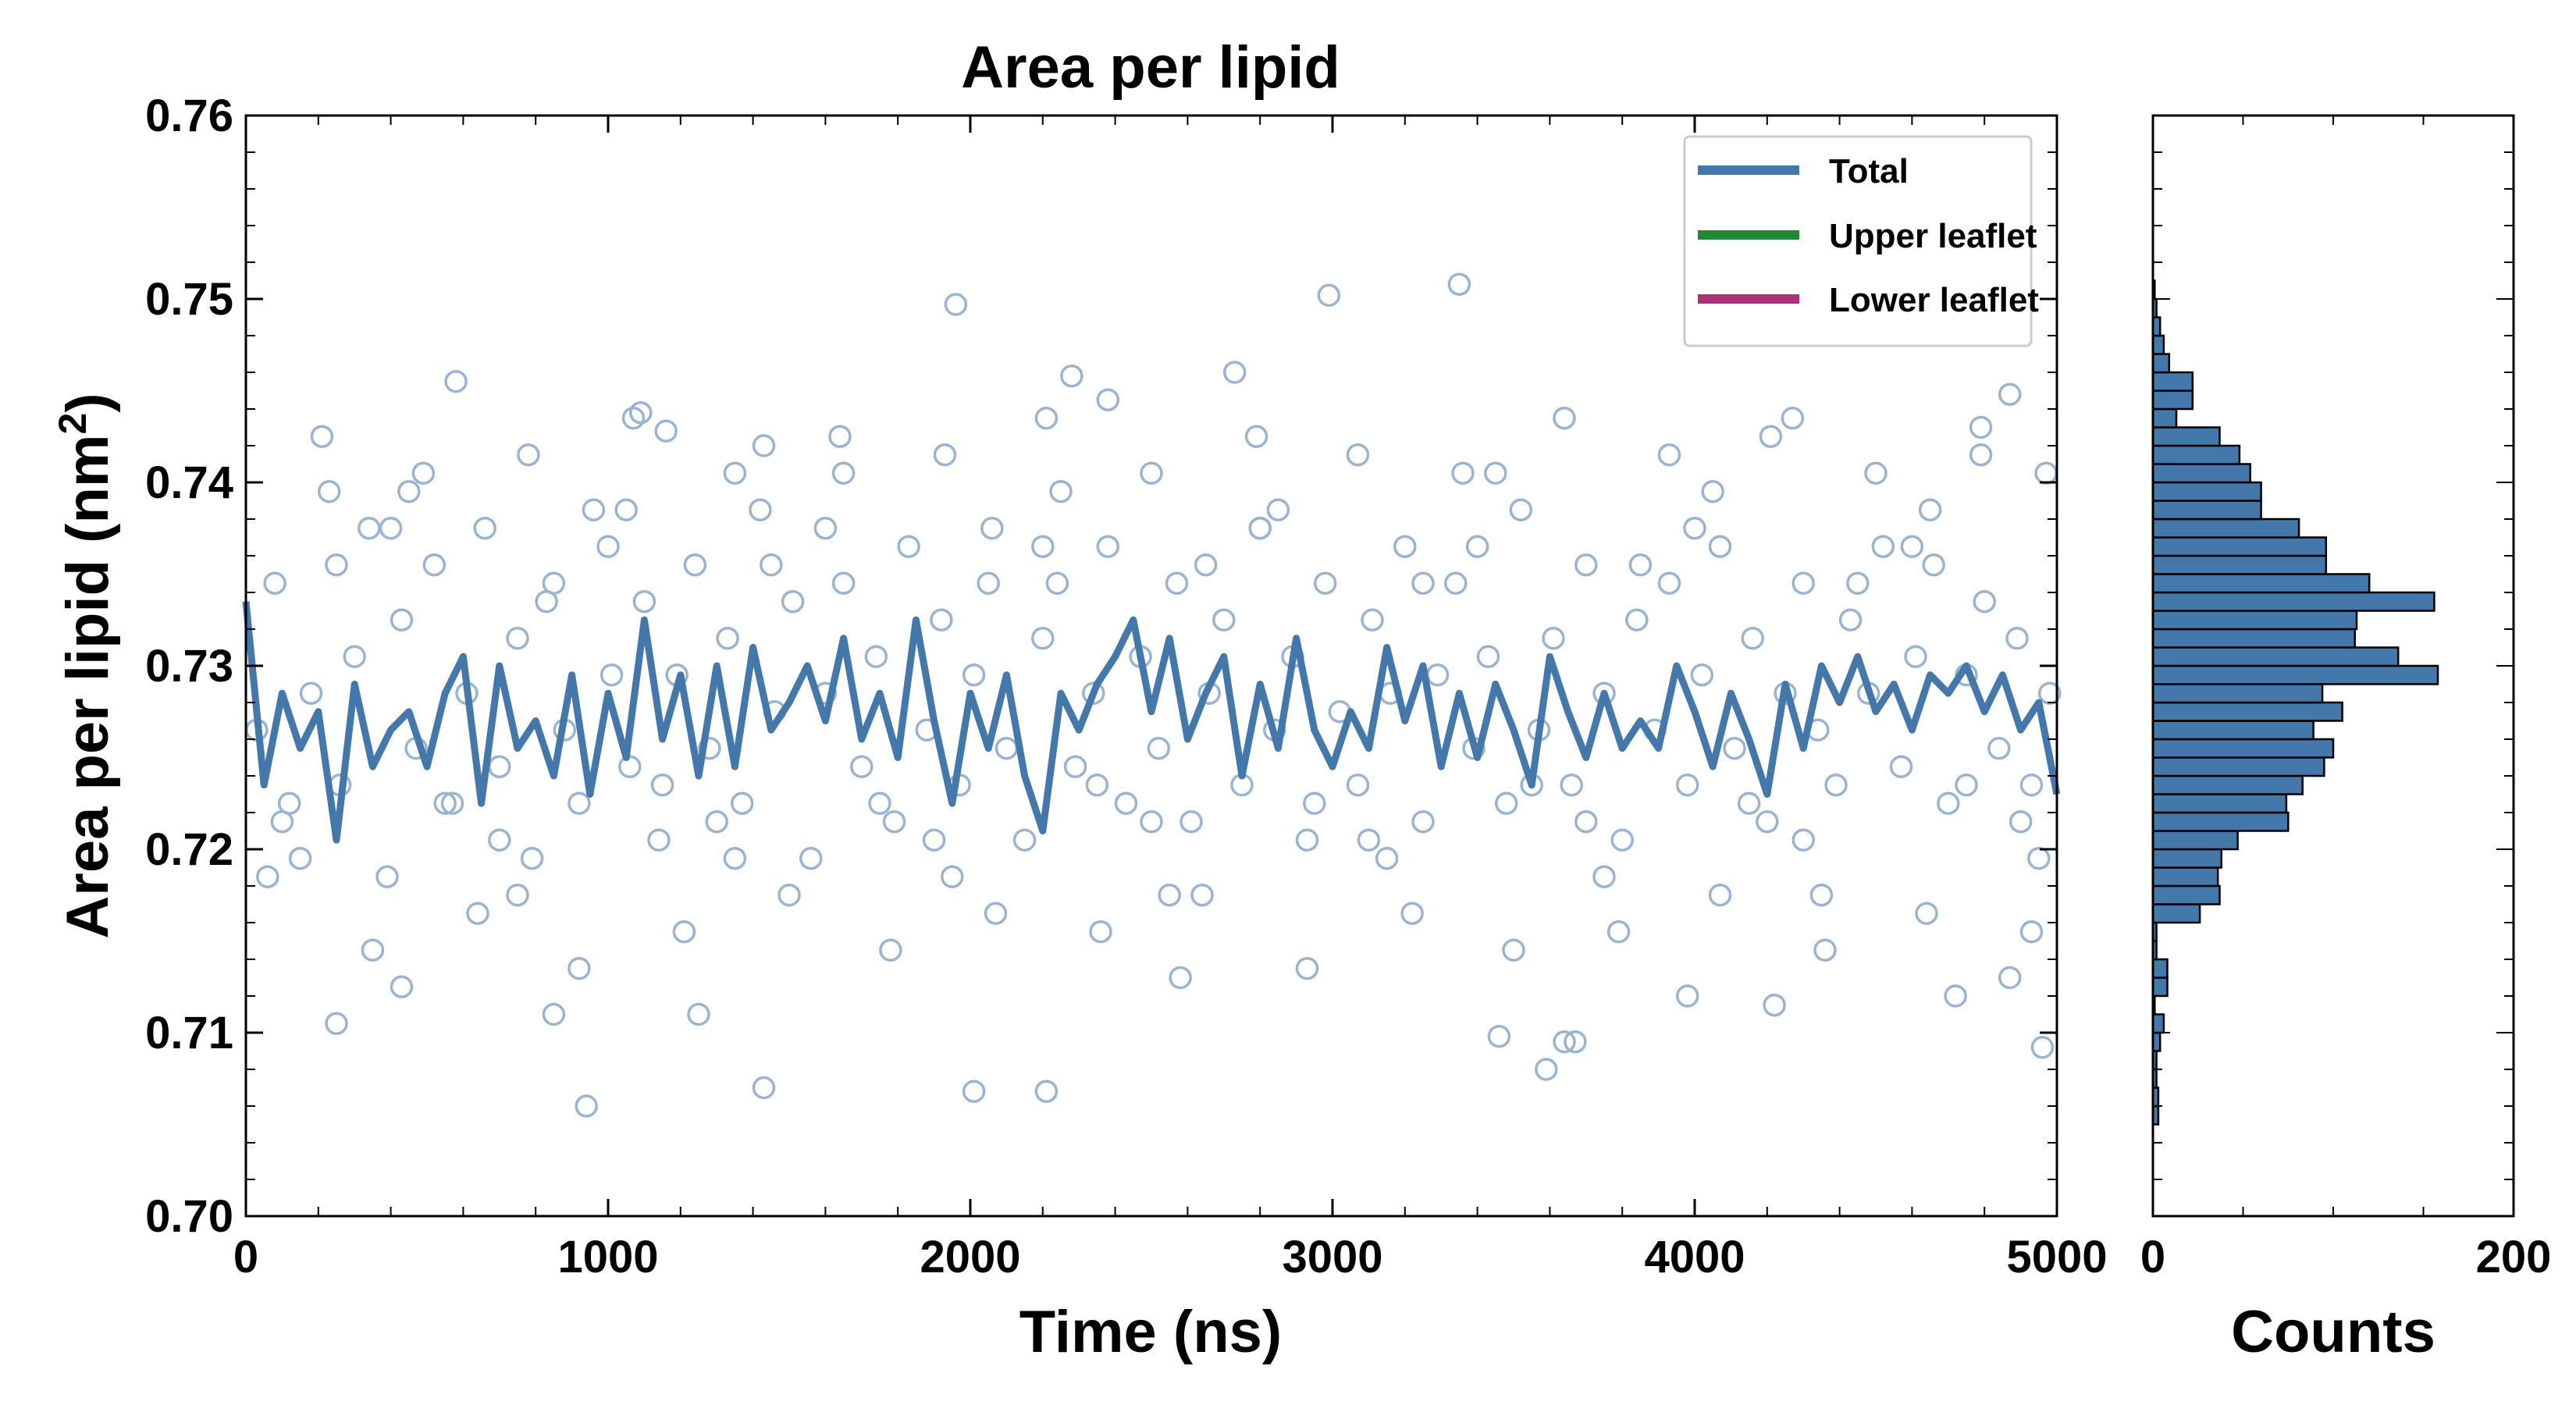 The width and height of the screenshot is (2576, 1405). Describe the element at coordinates (189, 1217) in the screenshot. I see `y-tick-label: 0.70` at that location.